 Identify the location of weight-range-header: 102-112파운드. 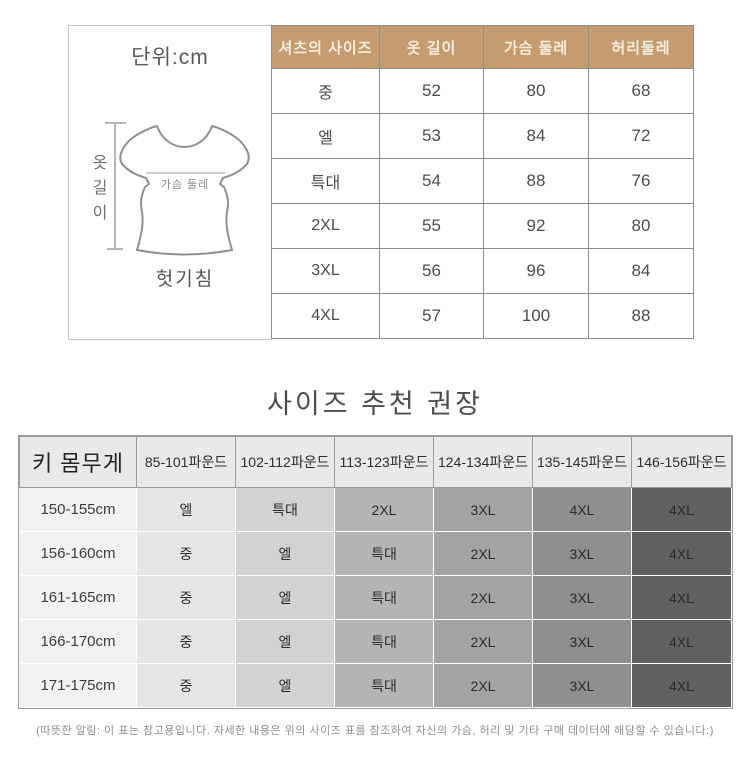
(285, 462).